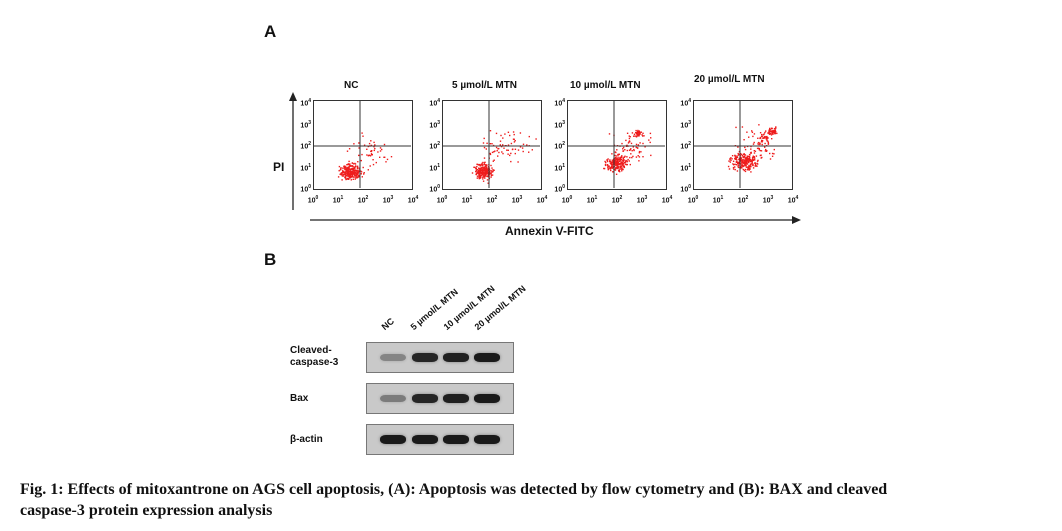  Describe the element at coordinates (555, 220) in the screenshot. I see `x-axis-arrow` at that location.